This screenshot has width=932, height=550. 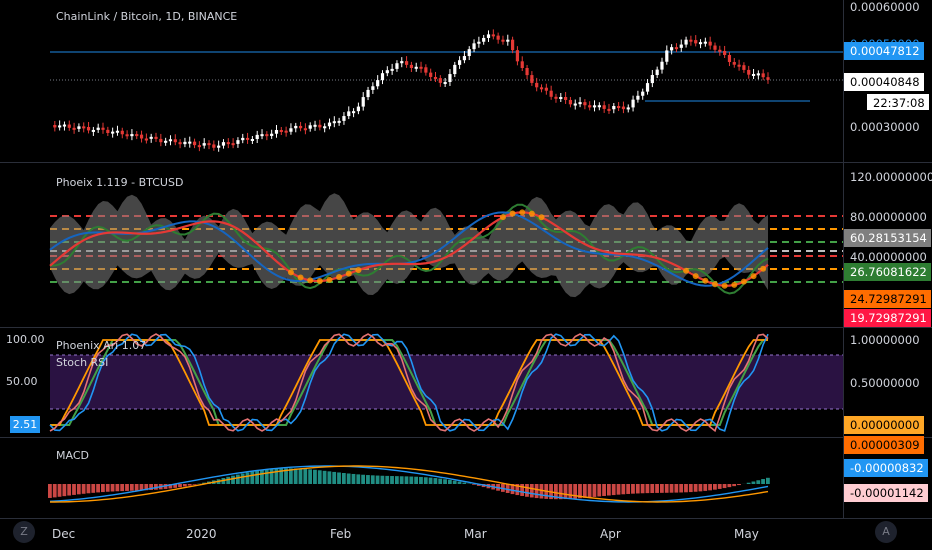 What do you see at coordinates (887, 318) in the screenshot?
I see `phoenix-value-tag: 19.72987291` at bounding box center [887, 318].